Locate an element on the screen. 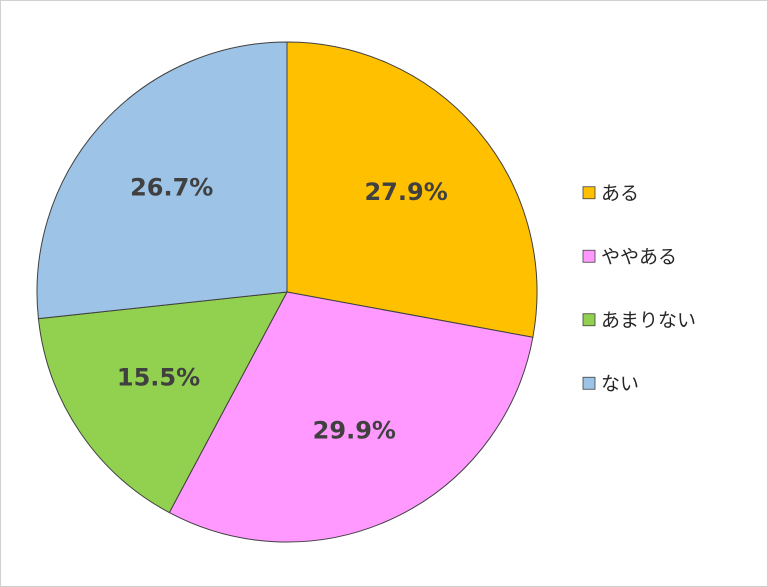 This screenshot has width=768, height=587. data-label: 15.5% is located at coordinates (158, 378).